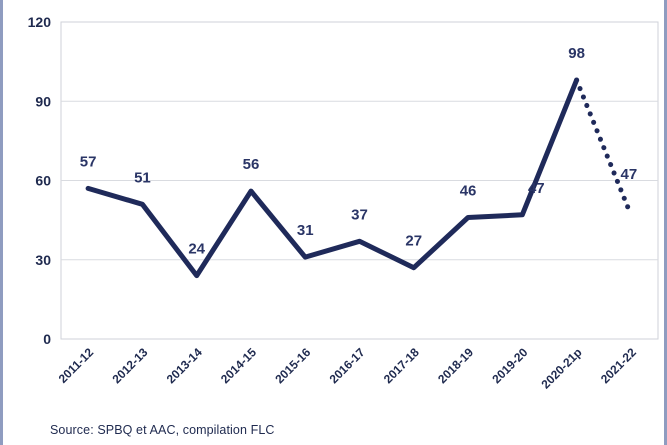  I want to click on data-label-2011-12: 57, so click(88, 161).